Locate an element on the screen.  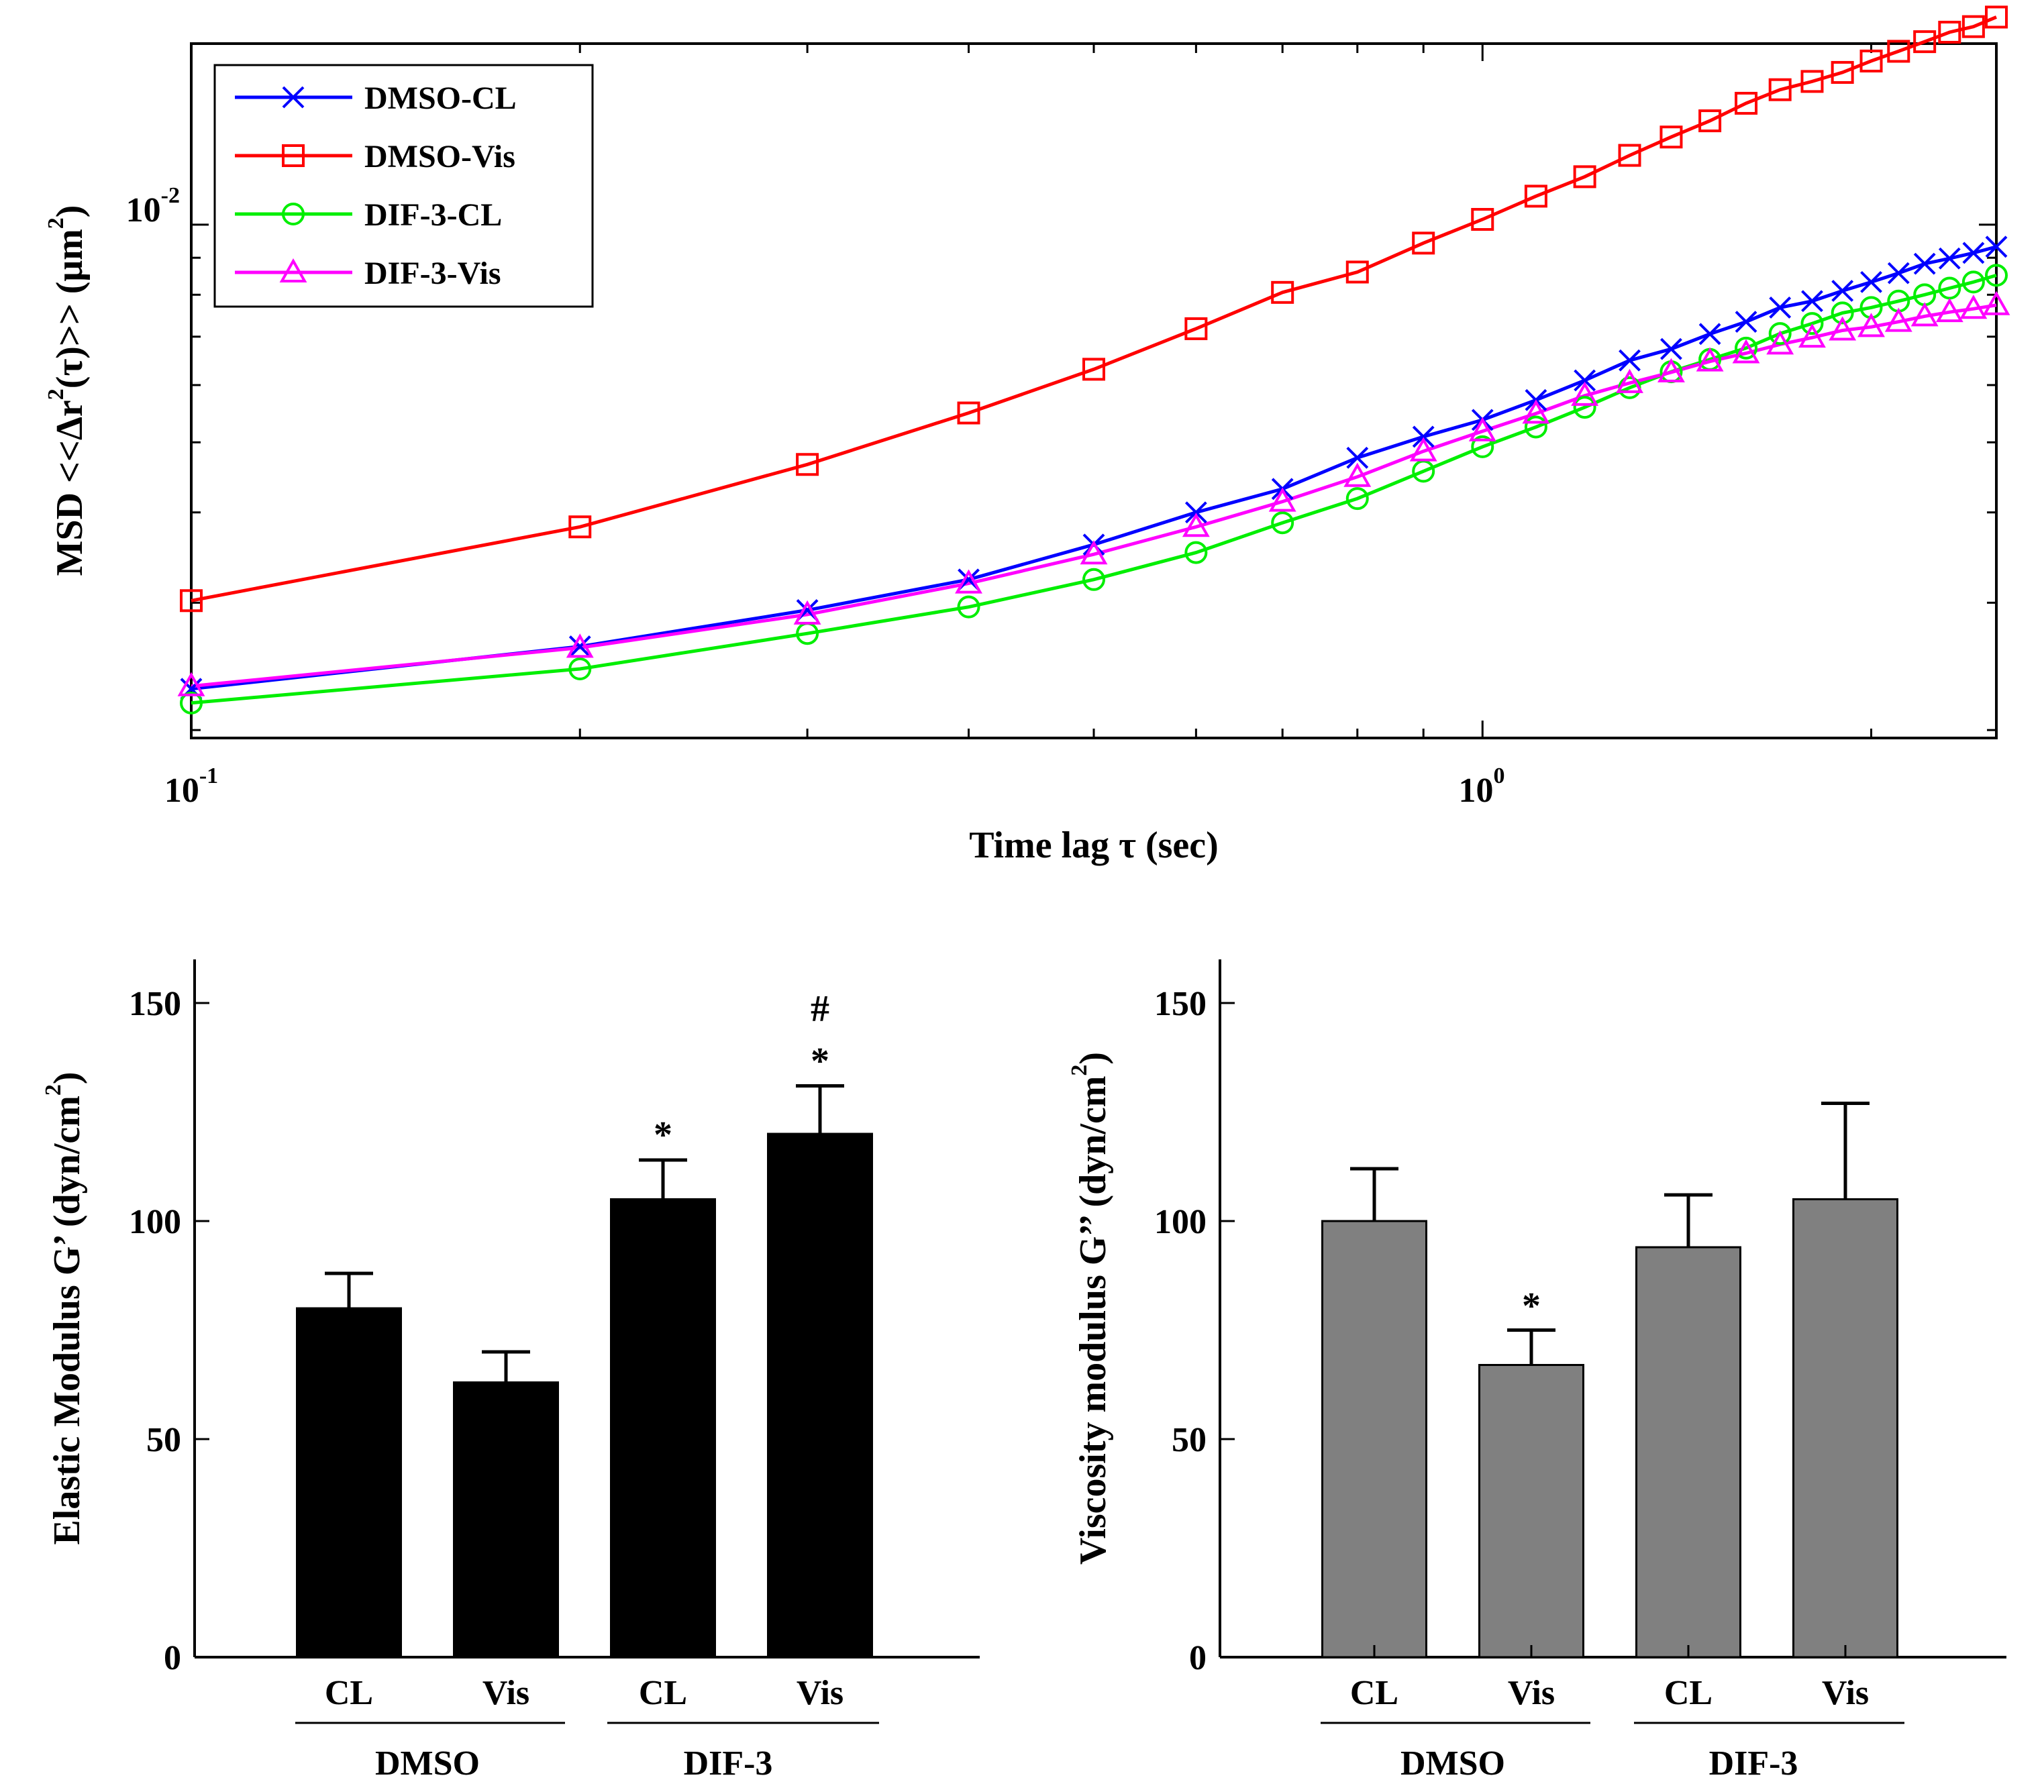
elastic-bars is located at coordinates (534, 1330).